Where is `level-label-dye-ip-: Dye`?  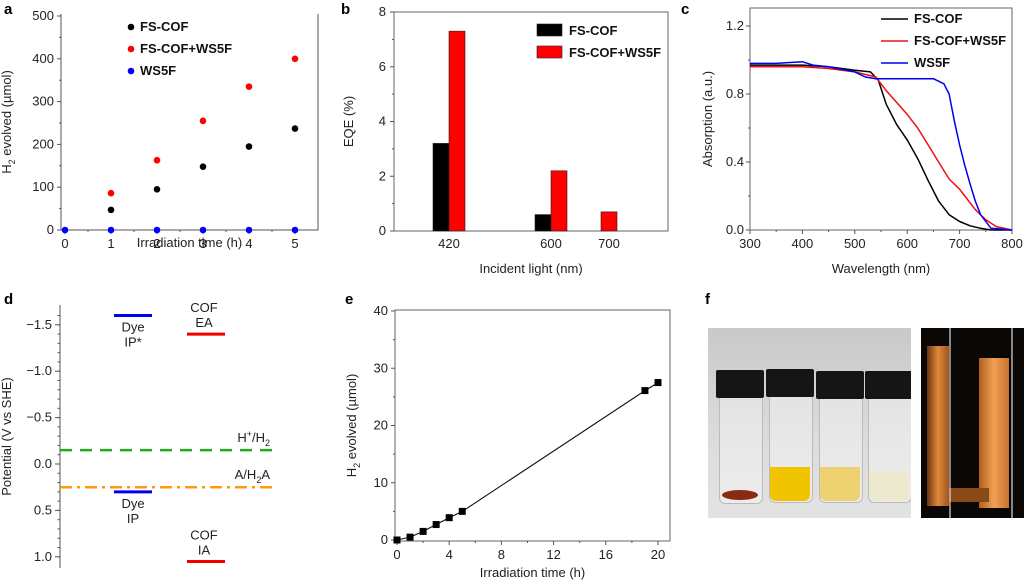 level-label-dye-ip-: Dye is located at coordinates (132, 327).